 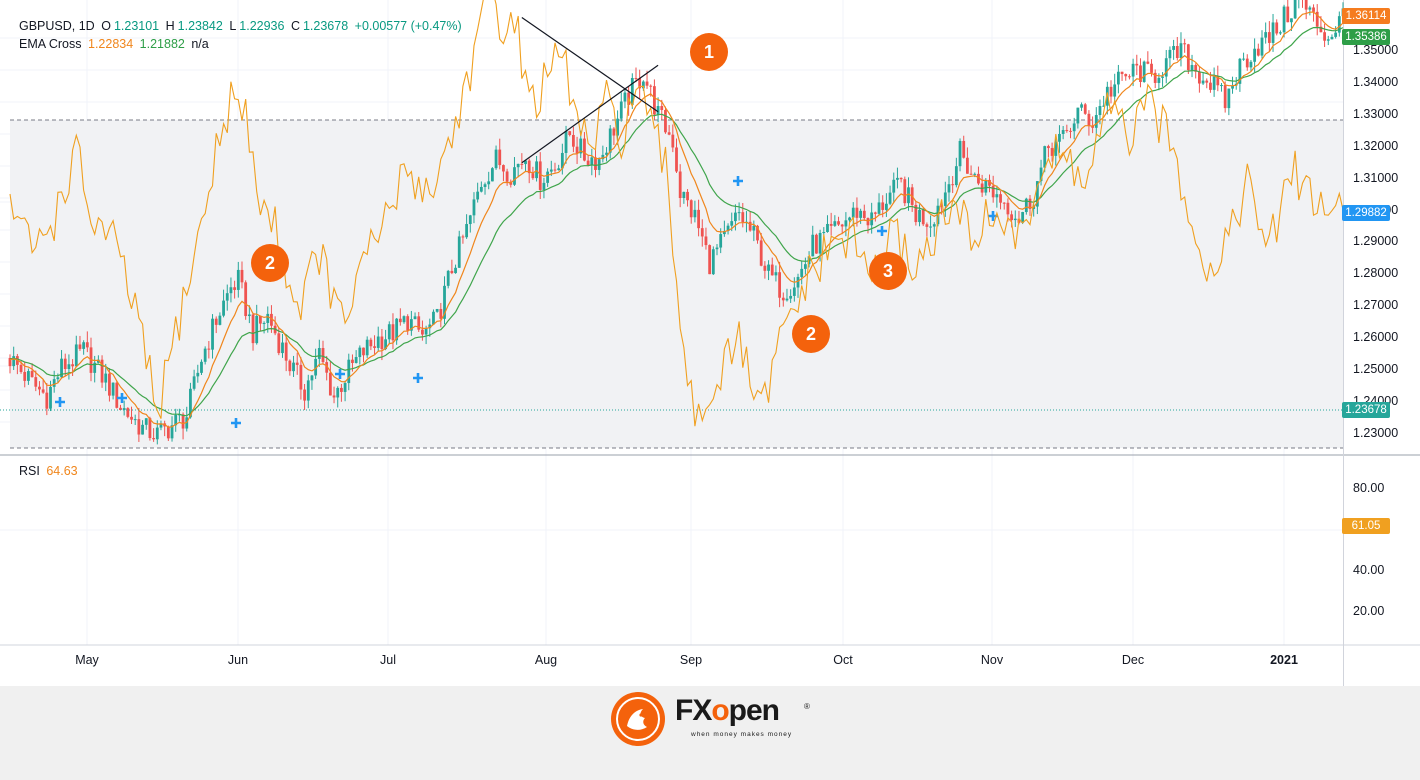 I want to click on open-label: O, so click(x=106, y=26).